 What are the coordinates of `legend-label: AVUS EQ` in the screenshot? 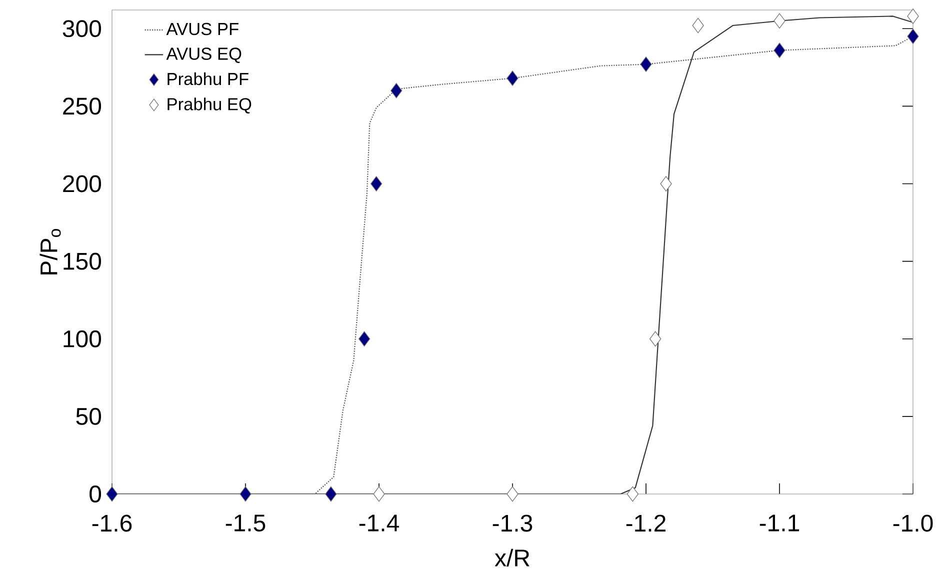 It's located at (204, 56).